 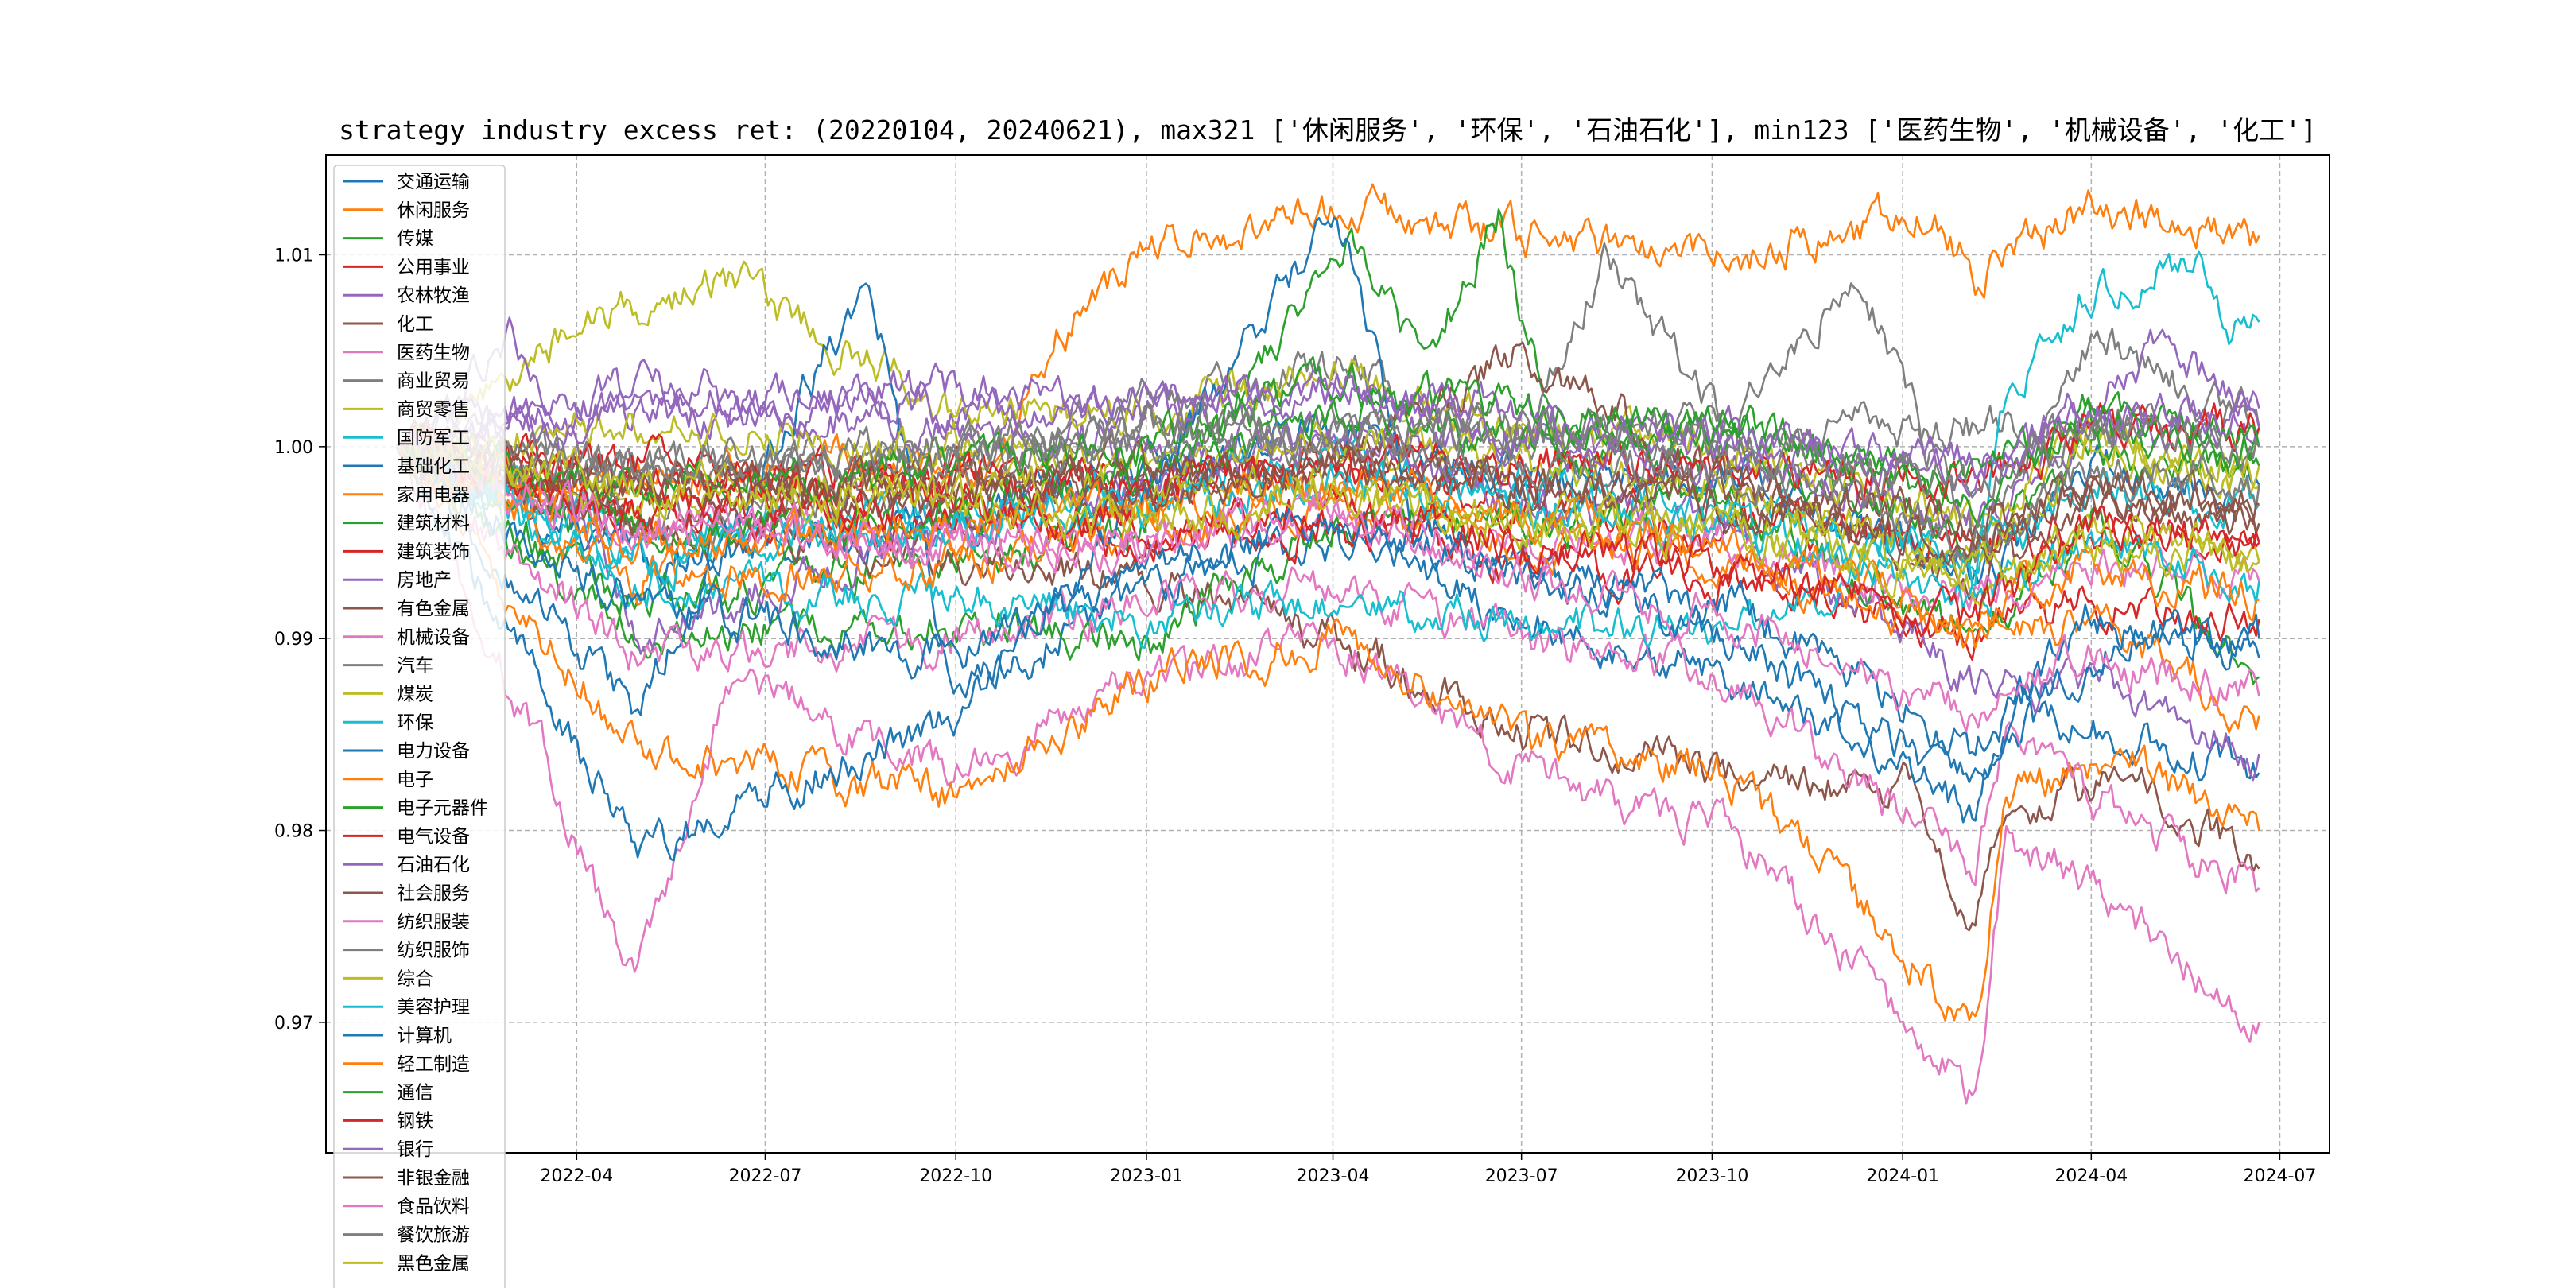 What do you see at coordinates (2279, 1176) in the screenshot?
I see `x-tick-label: 2024-07` at bounding box center [2279, 1176].